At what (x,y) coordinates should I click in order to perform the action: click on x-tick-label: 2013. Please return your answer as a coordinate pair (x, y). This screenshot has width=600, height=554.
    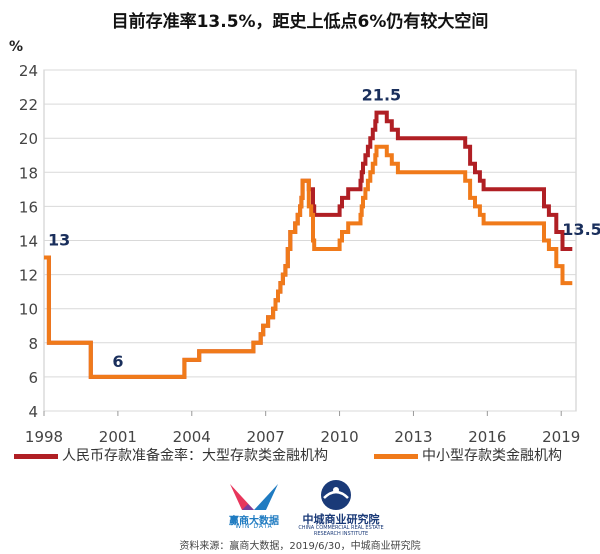
    Looking at the image, I should click on (413, 437).